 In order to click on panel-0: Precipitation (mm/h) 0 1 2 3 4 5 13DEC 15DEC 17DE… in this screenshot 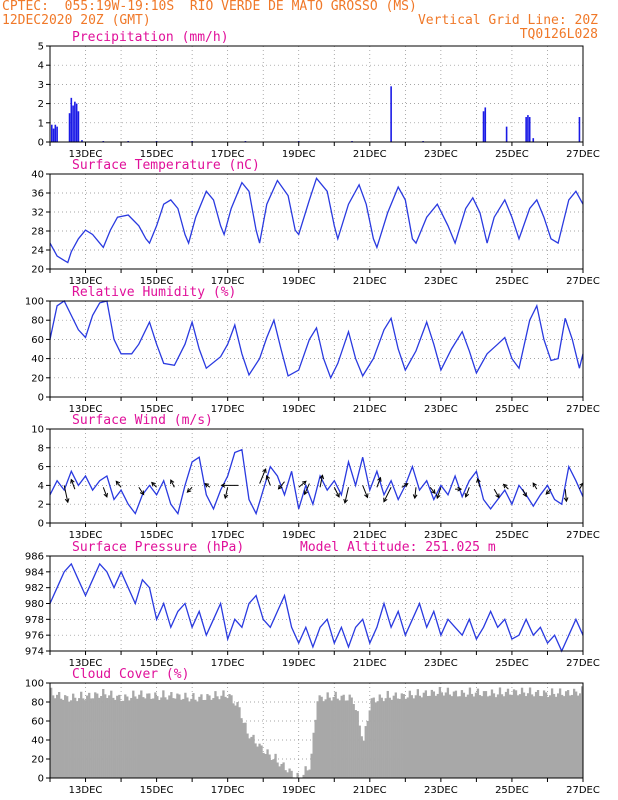, I will do `click(319, 95)`.